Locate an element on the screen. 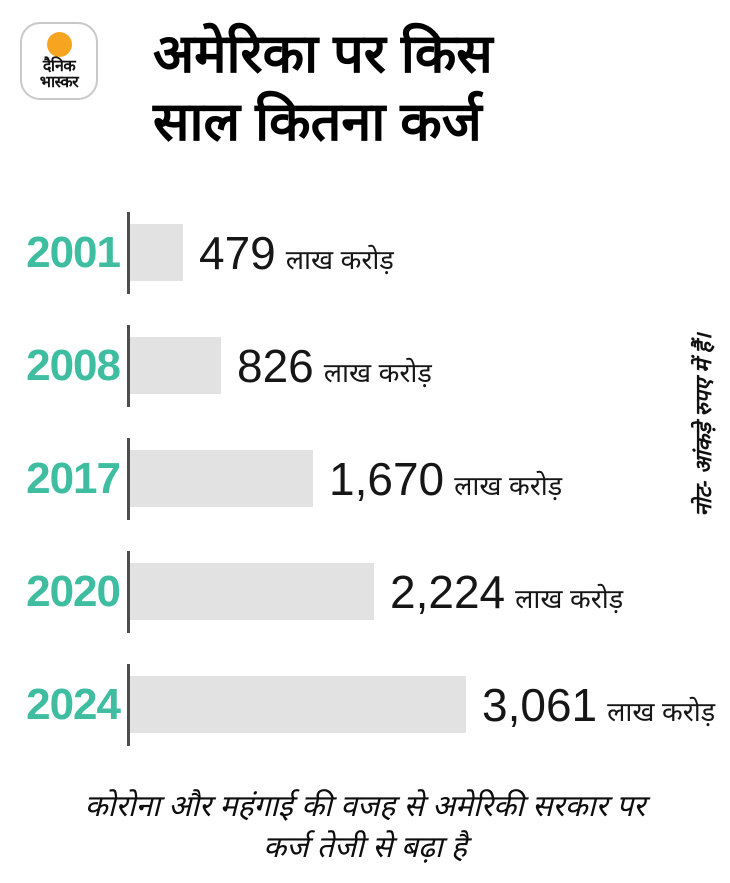 The image size is (730, 883). value-number: 826 is located at coordinates (275, 365).